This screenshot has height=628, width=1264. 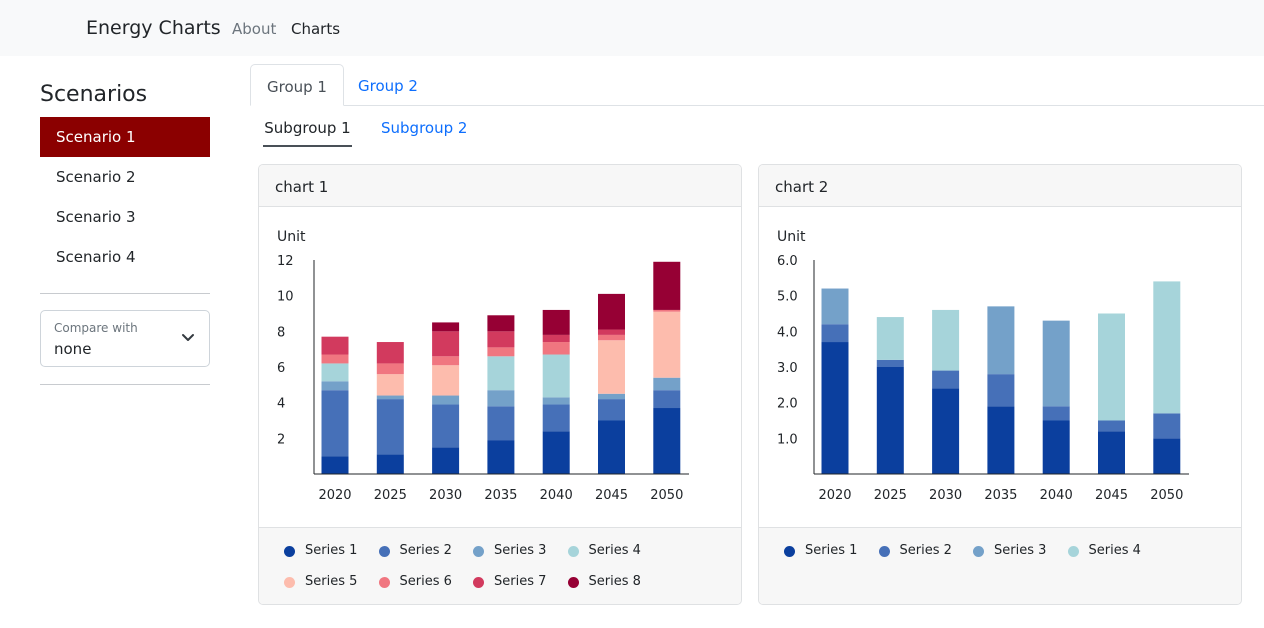 What do you see at coordinates (285, 261) in the screenshot?
I see `y-tick-label: 12` at bounding box center [285, 261].